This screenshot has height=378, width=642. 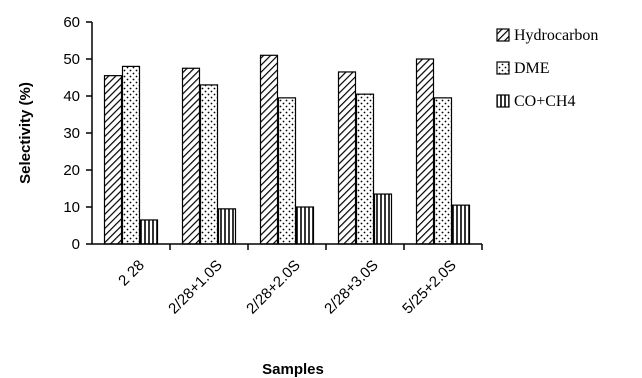 I want to click on y-tick-label: 10, so click(x=71, y=207).